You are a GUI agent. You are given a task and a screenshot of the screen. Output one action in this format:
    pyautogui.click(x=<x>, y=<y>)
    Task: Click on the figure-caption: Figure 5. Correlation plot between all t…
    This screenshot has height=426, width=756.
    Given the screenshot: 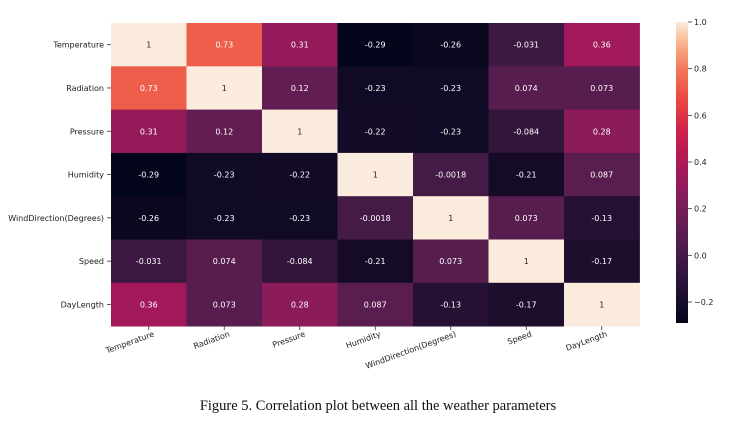 What is the action you would take?
    pyautogui.click(x=378, y=406)
    